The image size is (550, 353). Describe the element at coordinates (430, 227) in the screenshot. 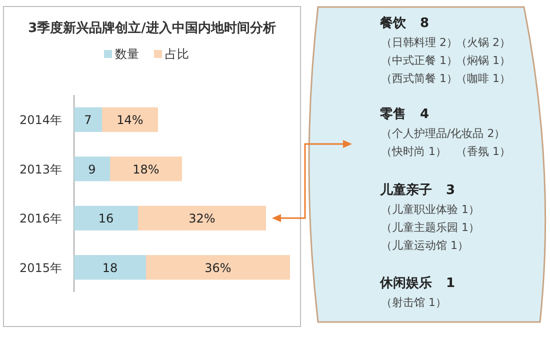

I see `text: （儿童主题乐园 1）` at that location.